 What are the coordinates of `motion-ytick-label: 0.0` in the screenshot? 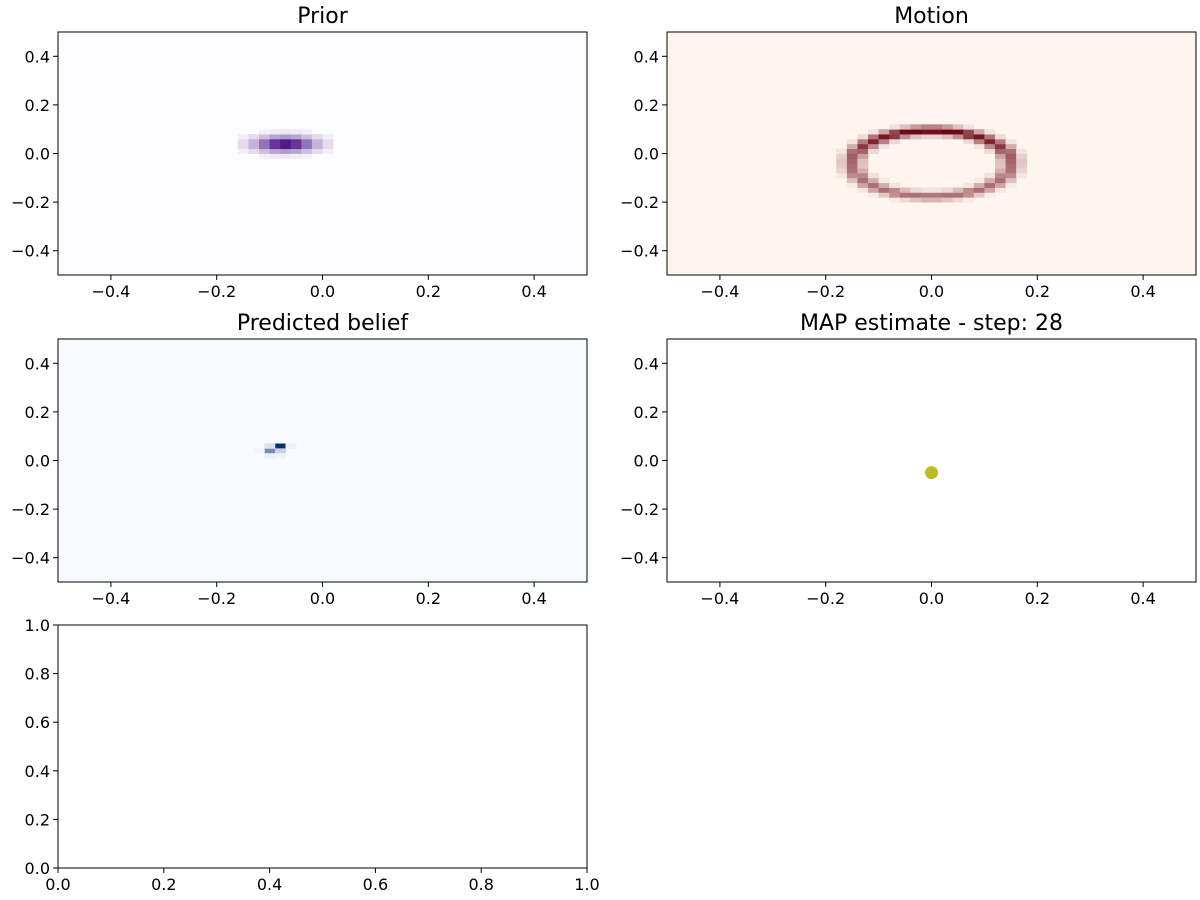 It's located at (646, 154).